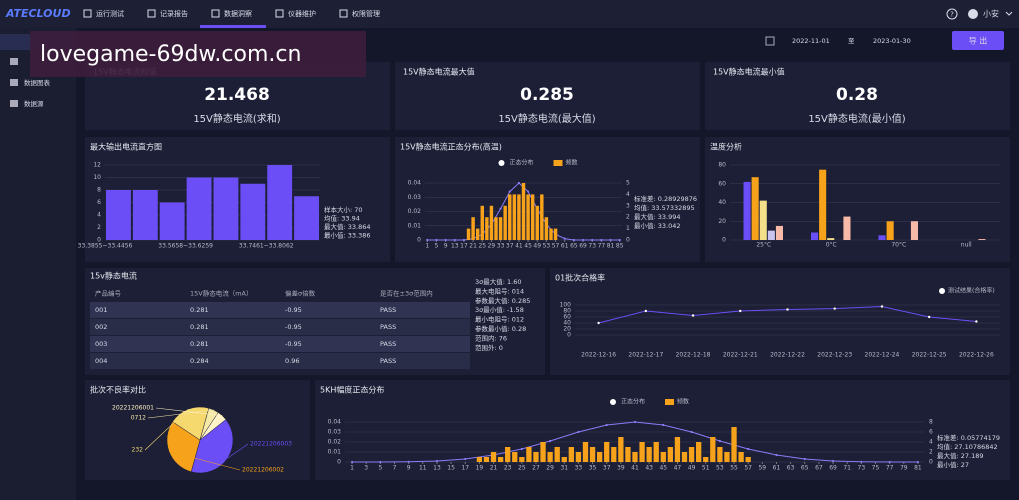 This screenshot has height=500, width=1019. Describe the element at coordinates (101, 310) in the screenshot. I see `table-cell: 001` at that location.